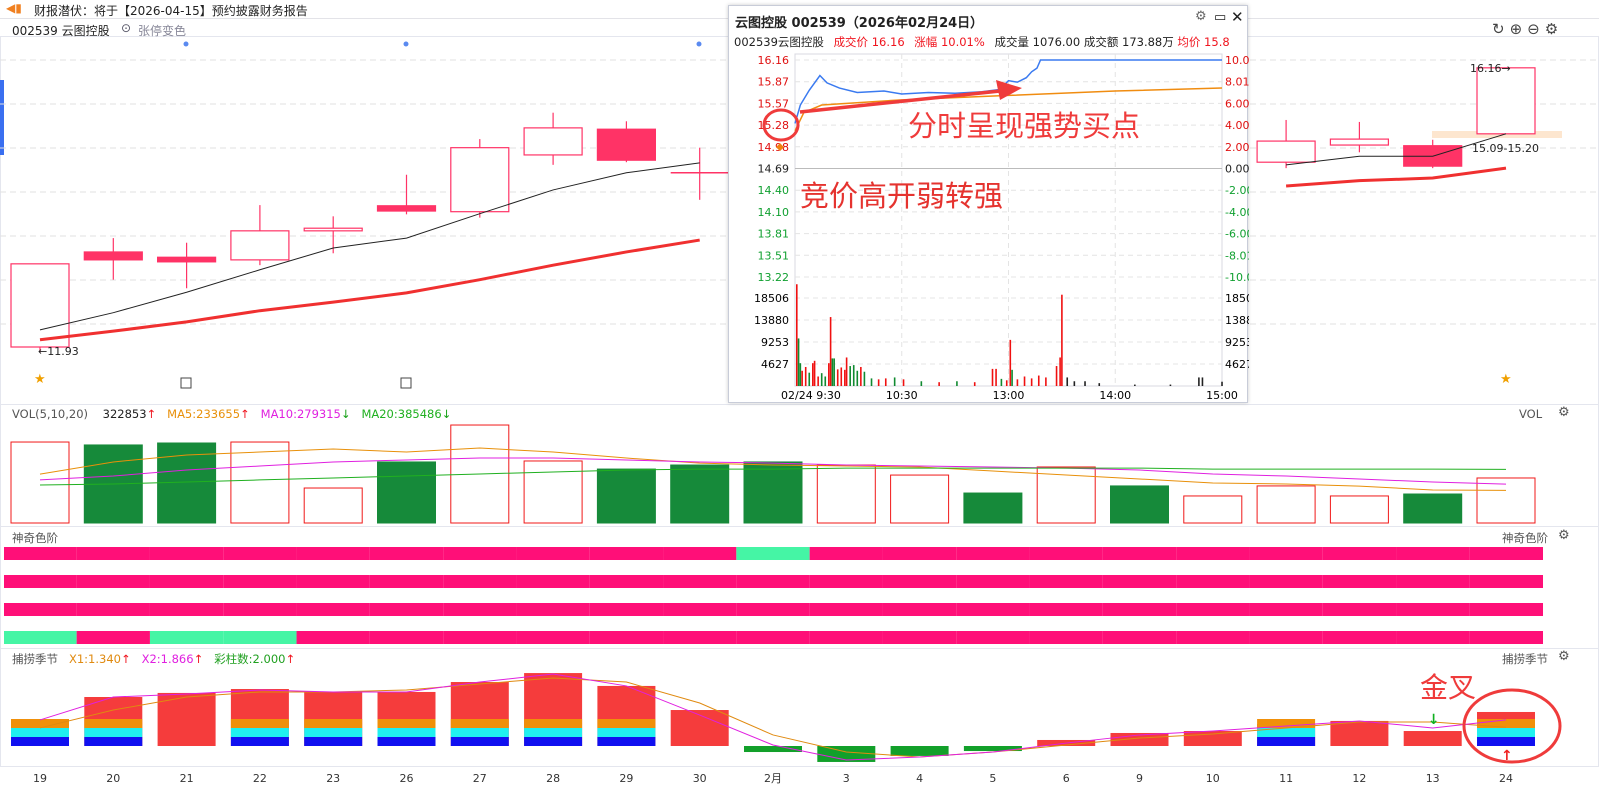 The height and width of the screenshot is (803, 1599). What do you see at coordinates (187, 259) in the screenshot?
I see `candle` at bounding box center [187, 259].